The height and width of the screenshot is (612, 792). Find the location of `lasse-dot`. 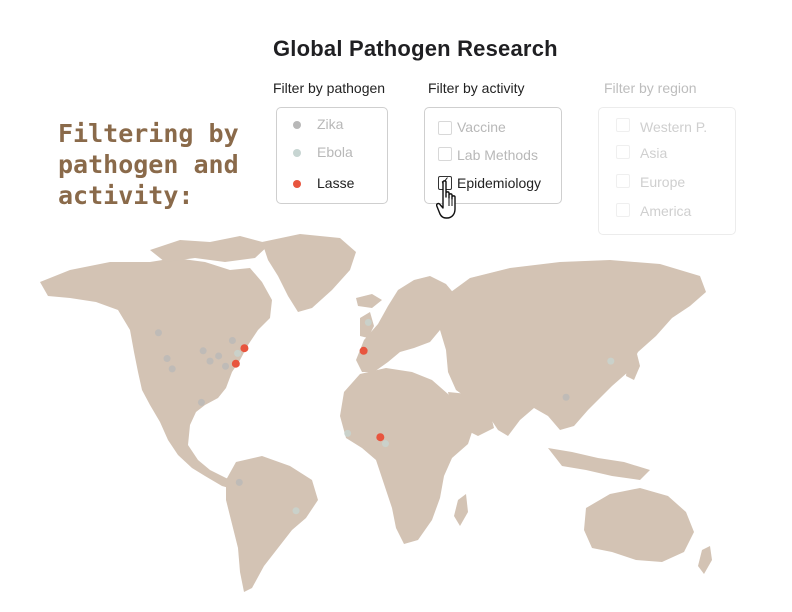

lasse-dot is located at coordinates (297, 184).